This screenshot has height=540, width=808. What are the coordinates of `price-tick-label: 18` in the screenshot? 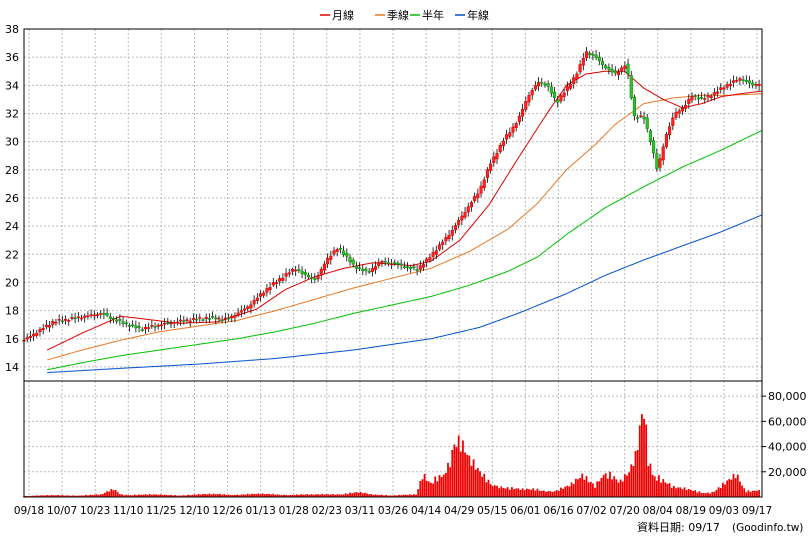 It's located at (12, 311).